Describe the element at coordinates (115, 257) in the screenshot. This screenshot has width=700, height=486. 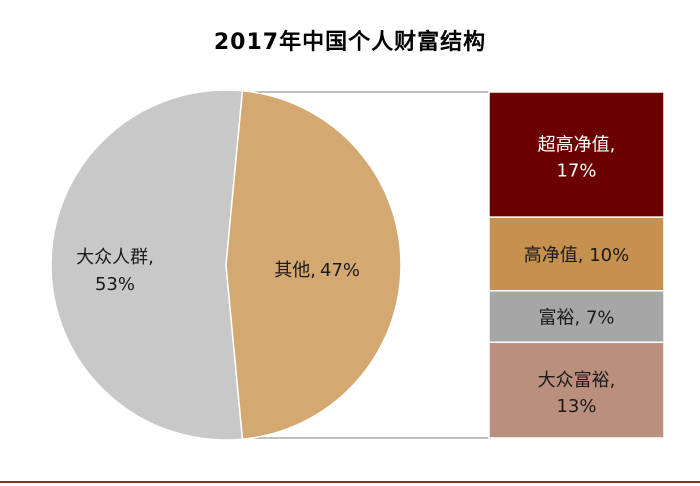
I see `pie-label-mass: 大众人群,` at that location.